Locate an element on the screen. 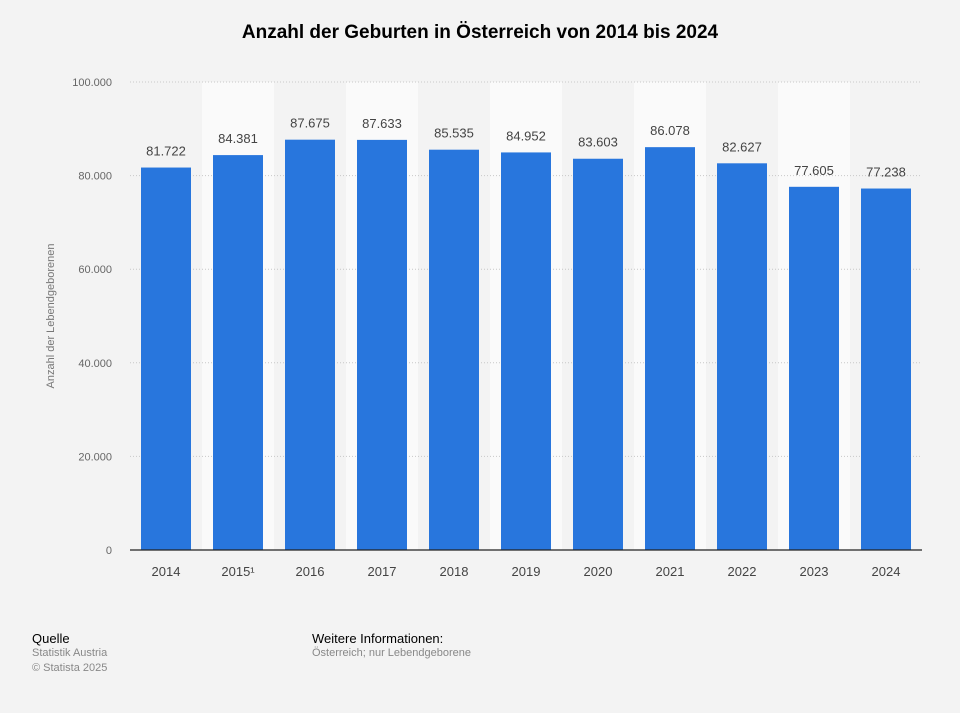 The width and height of the screenshot is (960, 713). y-axis-label: Anzahl der Lebendgeborenen is located at coordinates (51, 316).